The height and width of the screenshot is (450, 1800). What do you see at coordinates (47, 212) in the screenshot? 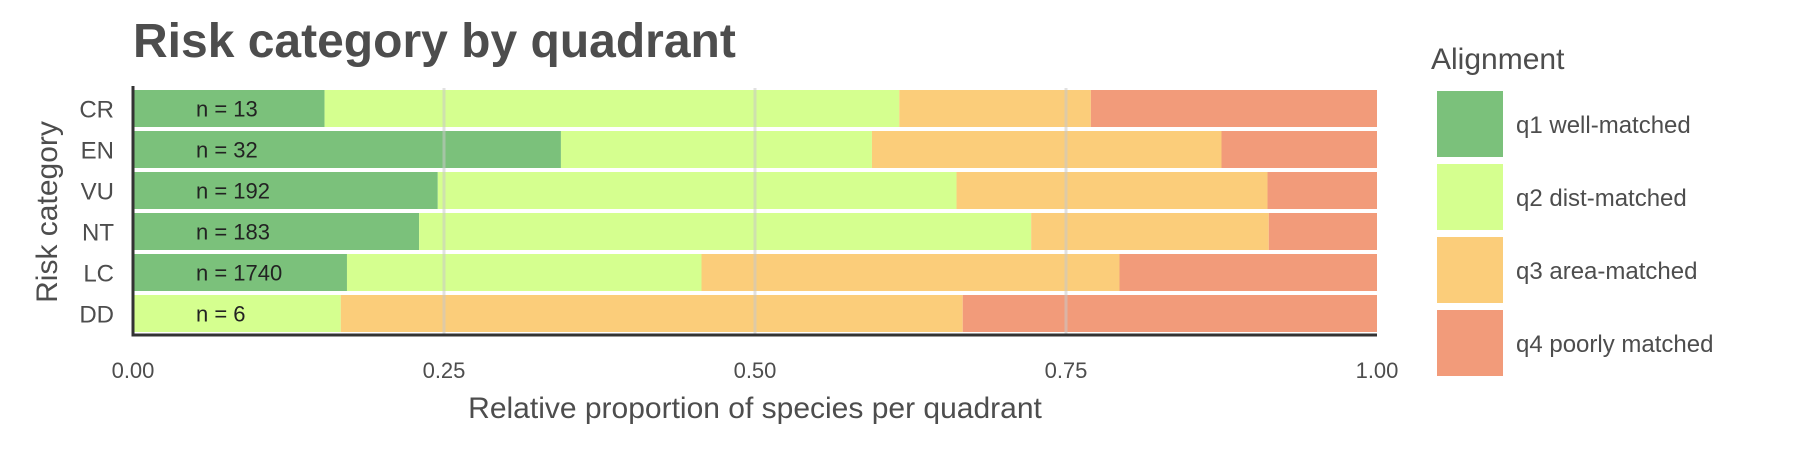
I see `y-axis-title: Risk category` at bounding box center [47, 212].